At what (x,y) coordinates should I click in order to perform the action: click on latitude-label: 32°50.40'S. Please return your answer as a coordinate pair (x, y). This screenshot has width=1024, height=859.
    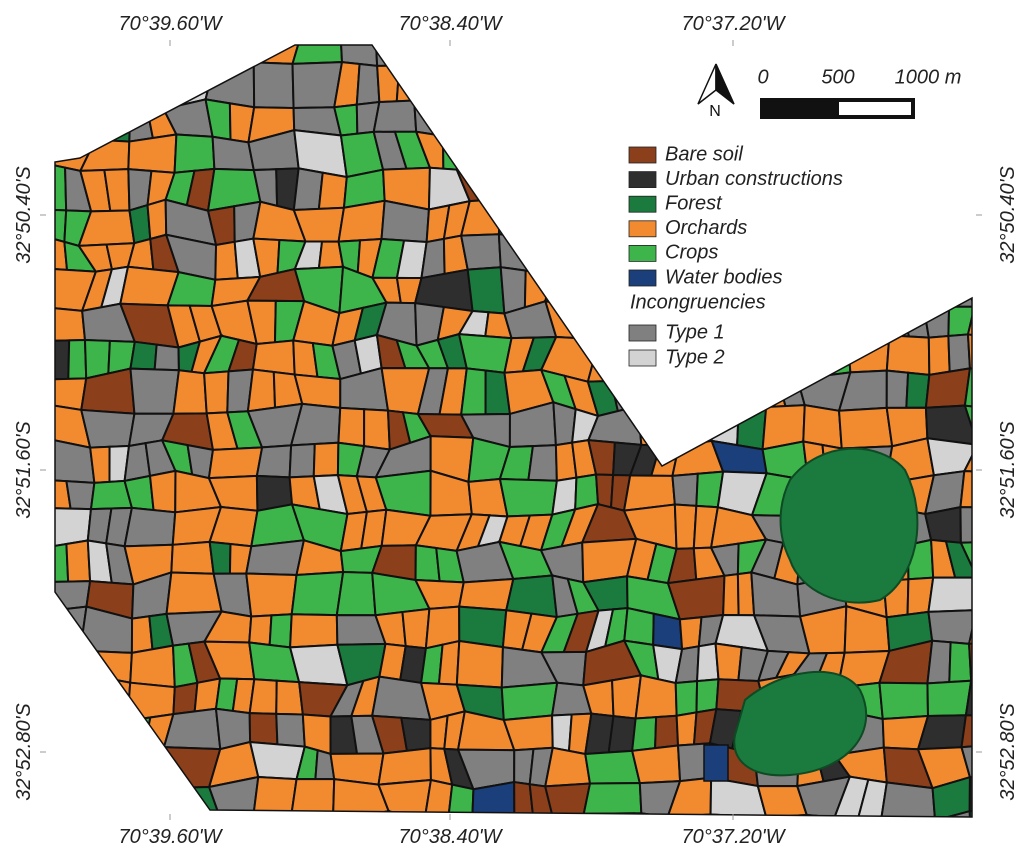
    Looking at the image, I should click on (24, 215).